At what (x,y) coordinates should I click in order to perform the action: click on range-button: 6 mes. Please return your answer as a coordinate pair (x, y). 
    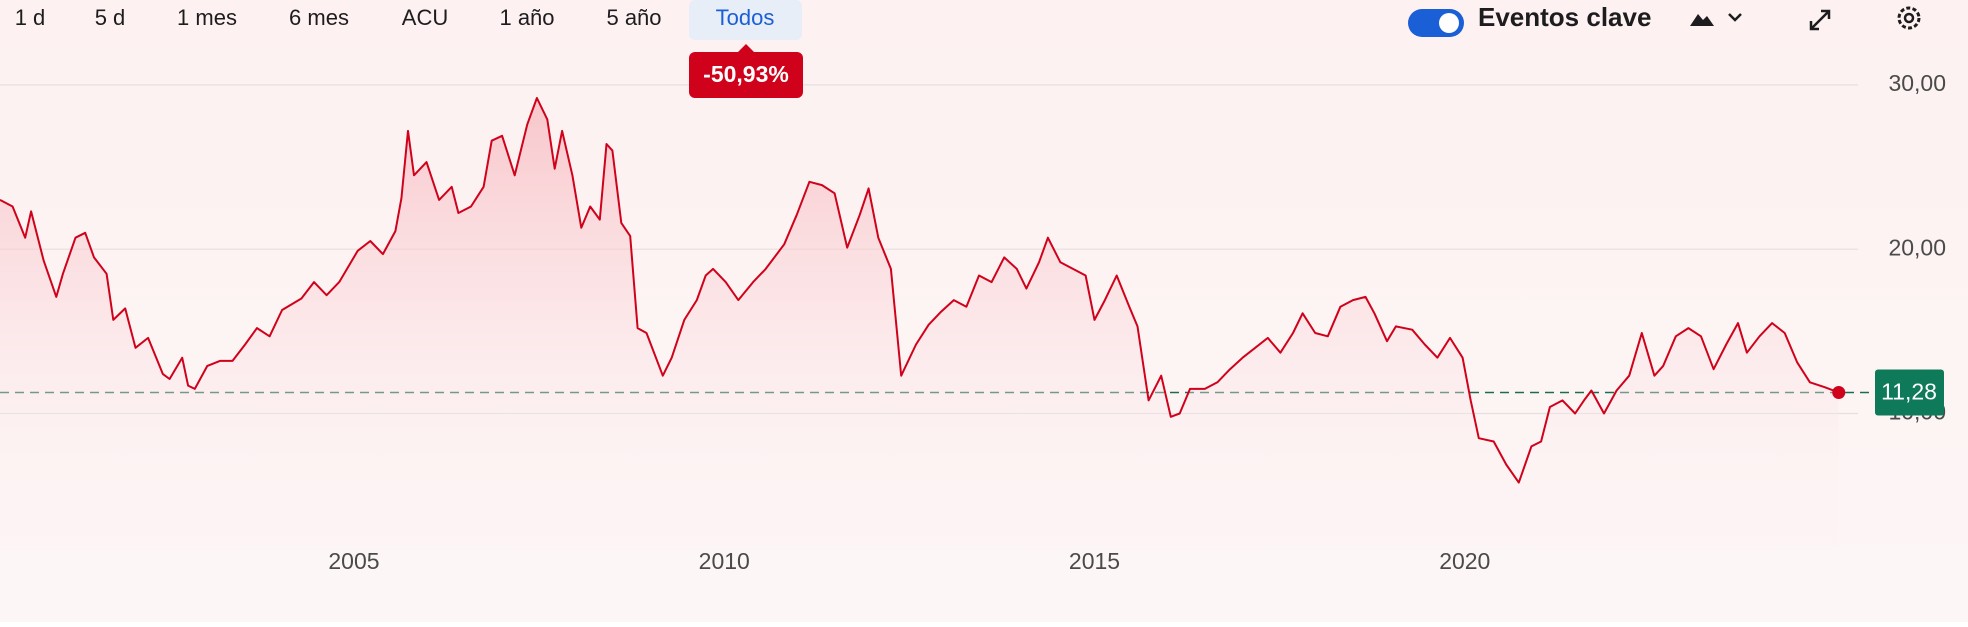
    Looking at the image, I should click on (319, 17).